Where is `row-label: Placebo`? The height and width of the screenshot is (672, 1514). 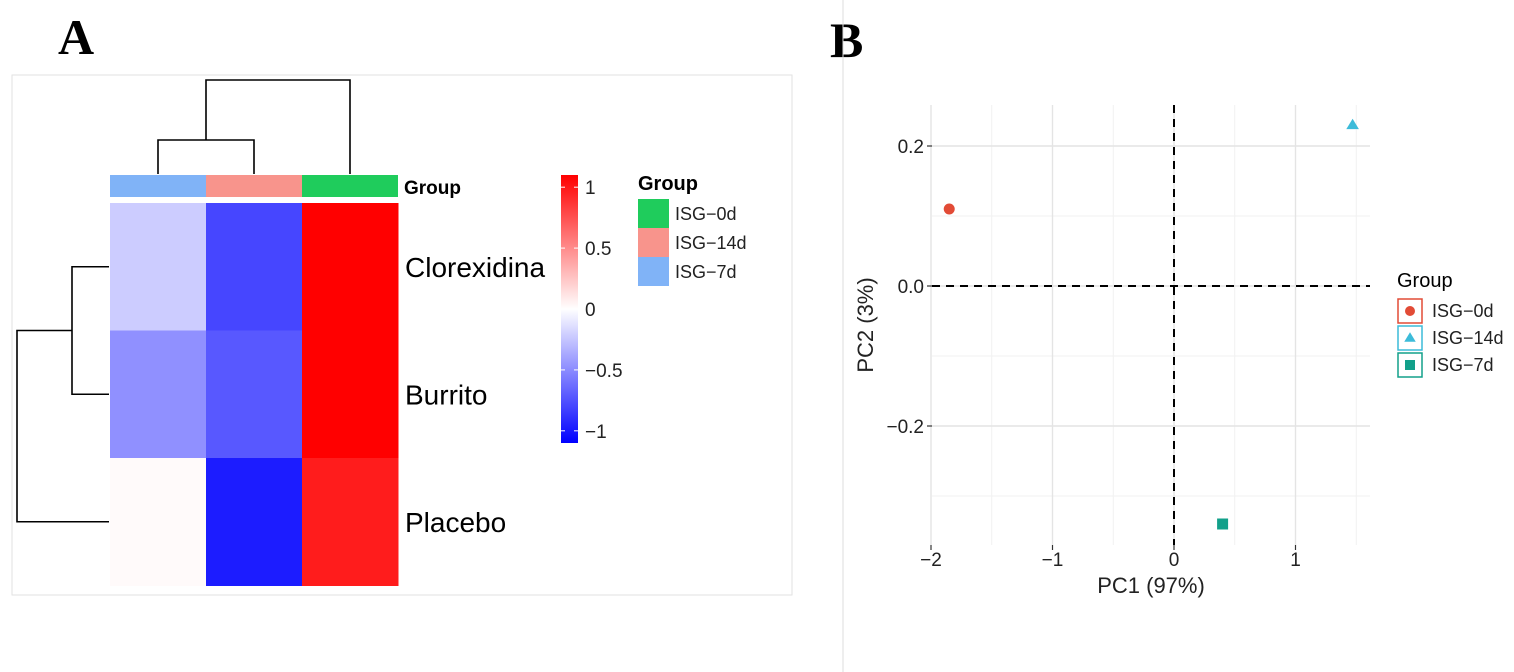
row-label: Placebo is located at coordinates (455, 522).